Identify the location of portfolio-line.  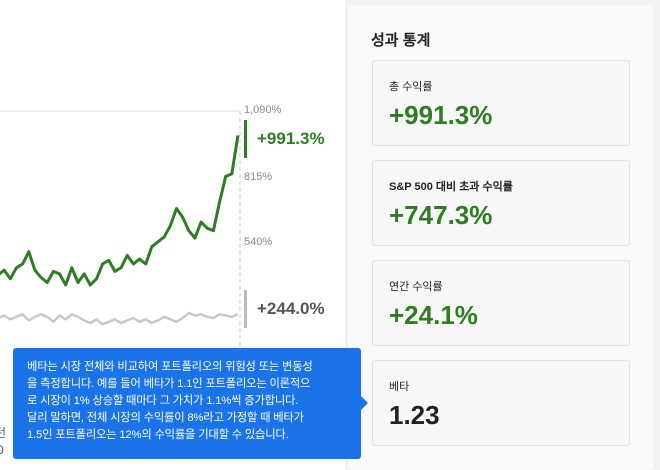
(120, 211).